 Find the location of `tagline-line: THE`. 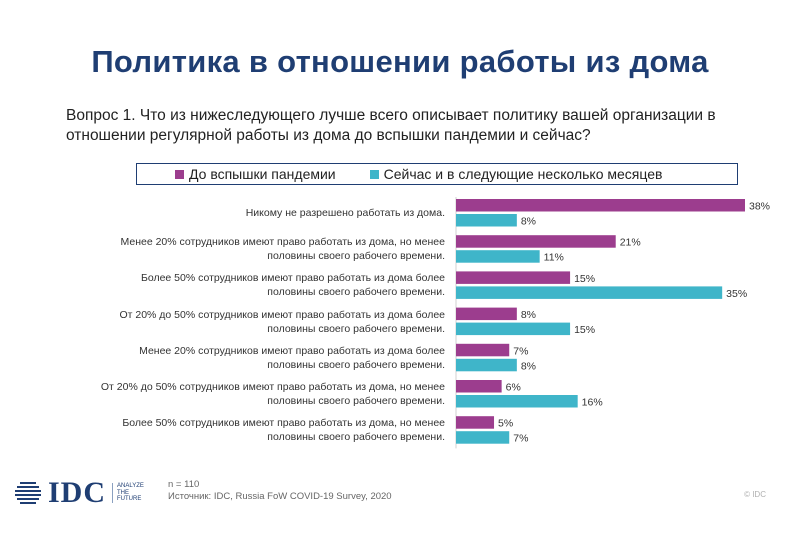

tagline-line: THE is located at coordinates (123, 492).